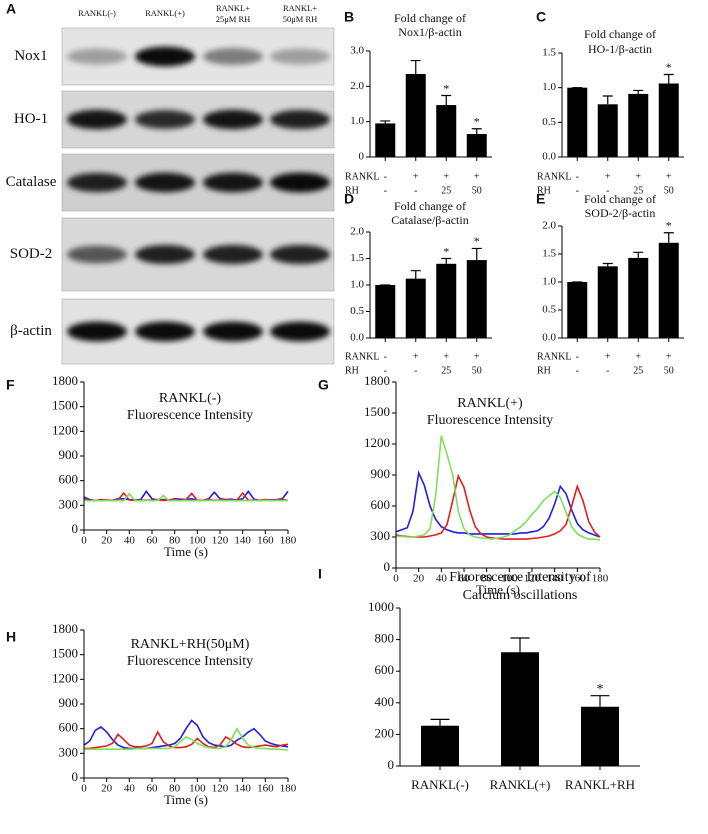  Describe the element at coordinates (554, 579) in the screenshot. I see `x-tick-label: 140` at that location.